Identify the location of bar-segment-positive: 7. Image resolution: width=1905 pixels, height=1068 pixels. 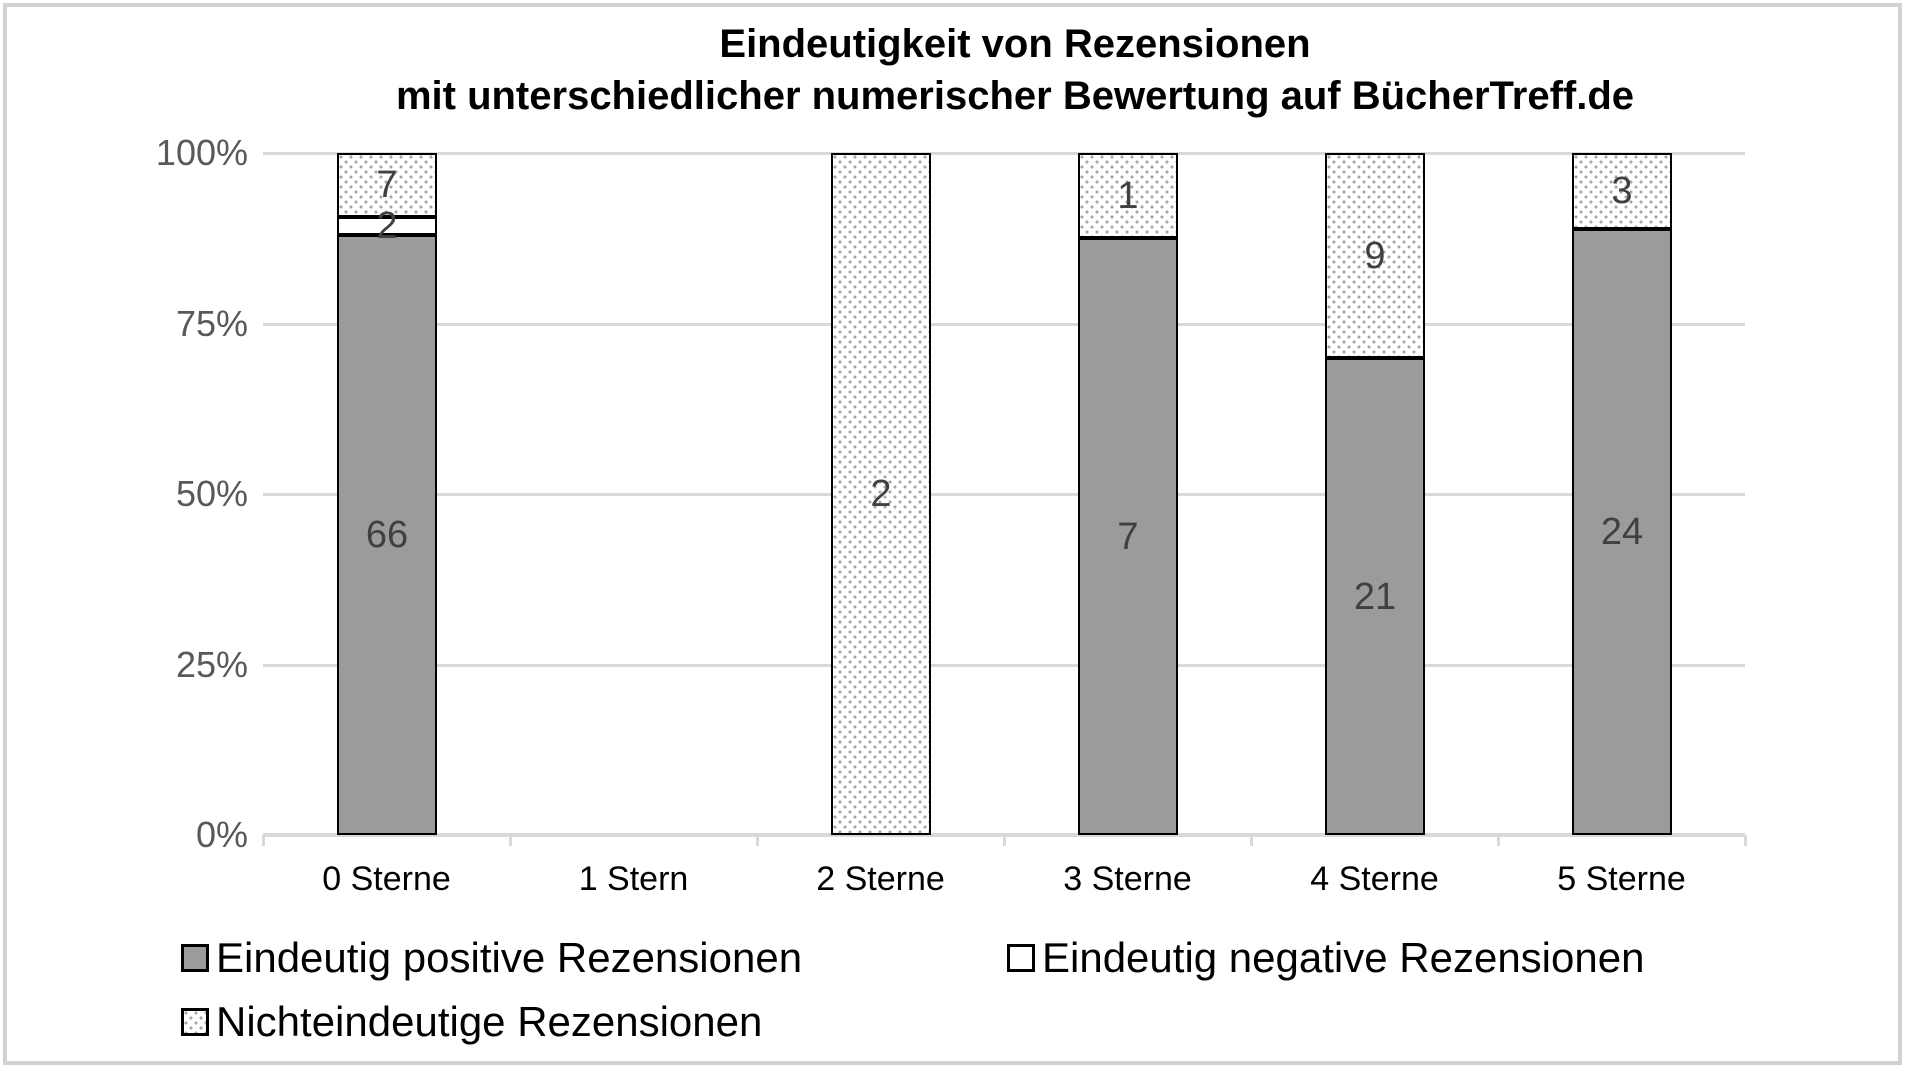
(1128, 536).